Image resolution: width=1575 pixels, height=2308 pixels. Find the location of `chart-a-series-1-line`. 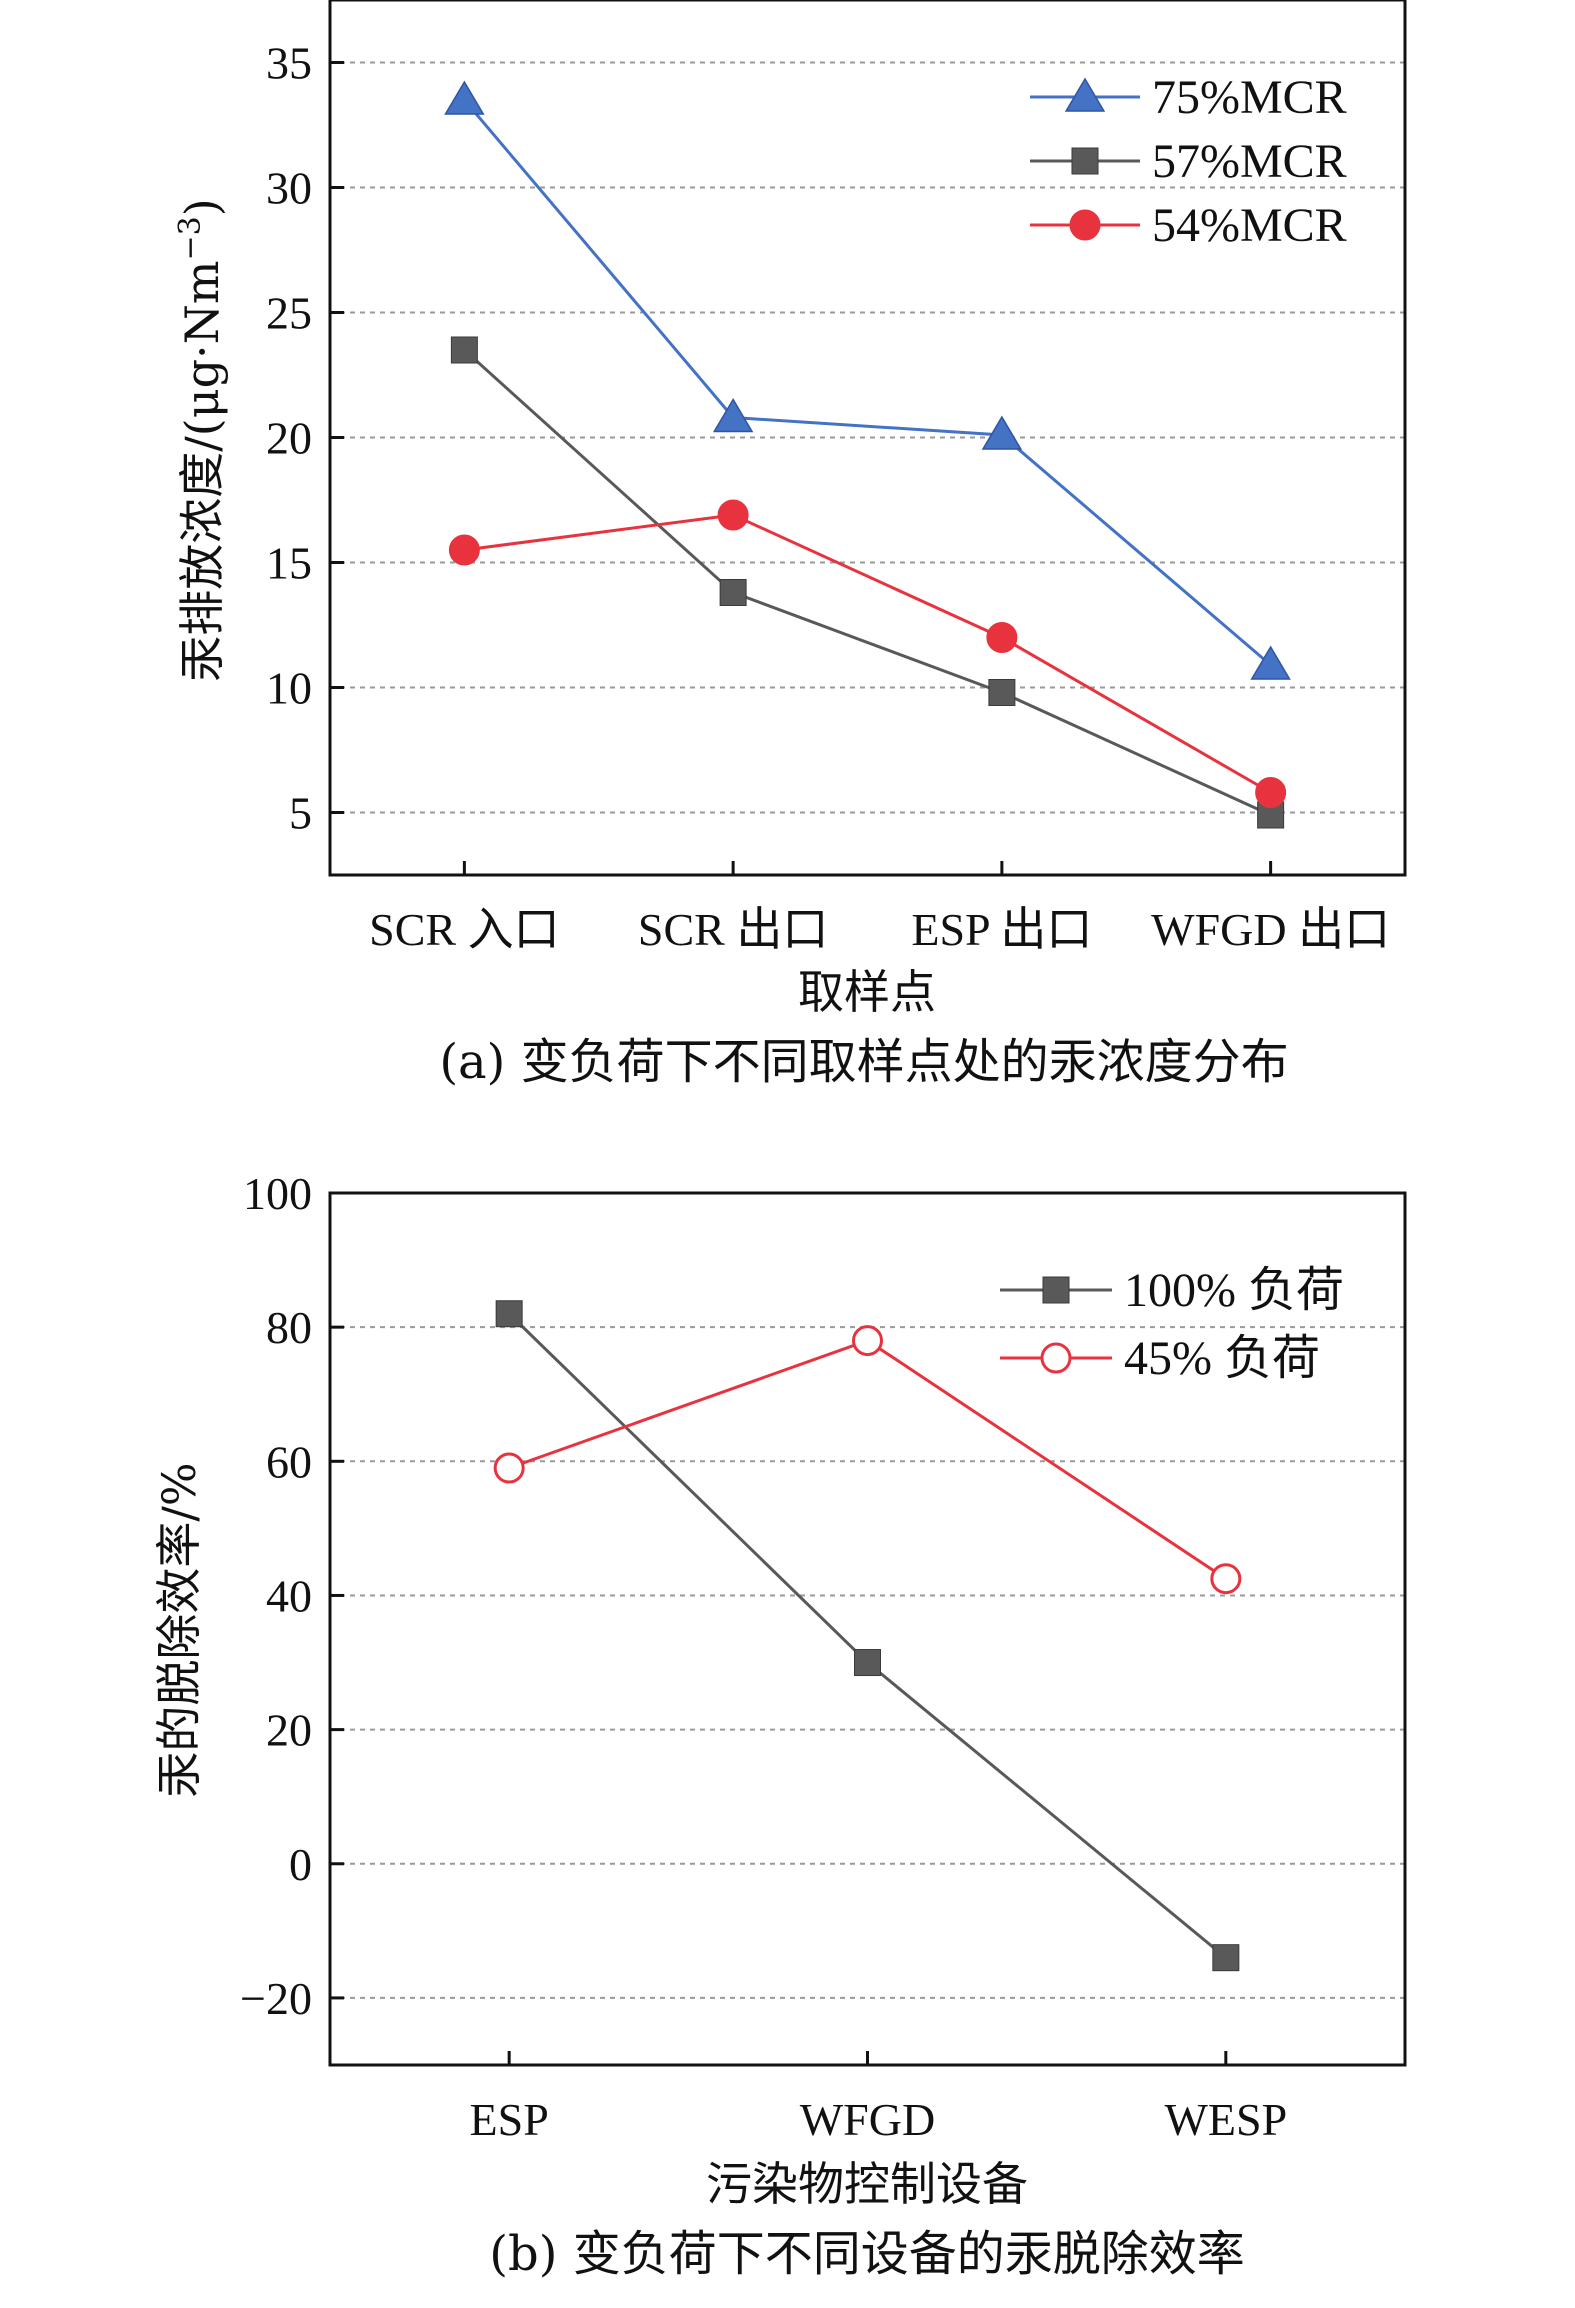

chart-a-series-1-line is located at coordinates (867, 582).